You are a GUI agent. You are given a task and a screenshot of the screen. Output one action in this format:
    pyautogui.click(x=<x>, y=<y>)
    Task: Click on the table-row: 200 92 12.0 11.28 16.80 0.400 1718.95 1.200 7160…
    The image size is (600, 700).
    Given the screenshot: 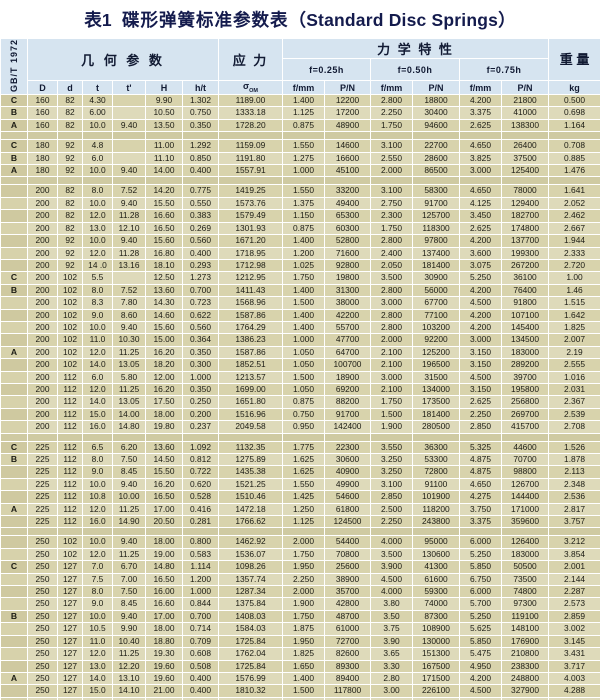 What is the action you would take?
    pyautogui.click(x=300, y=253)
    